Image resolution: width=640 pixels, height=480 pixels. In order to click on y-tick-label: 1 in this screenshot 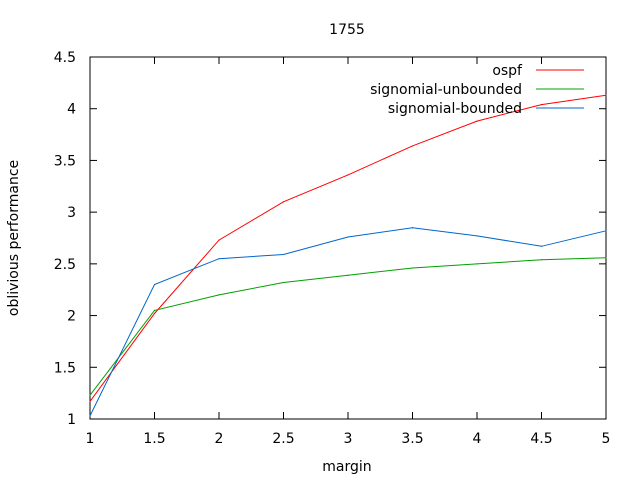, I will do `click(71, 420)`.